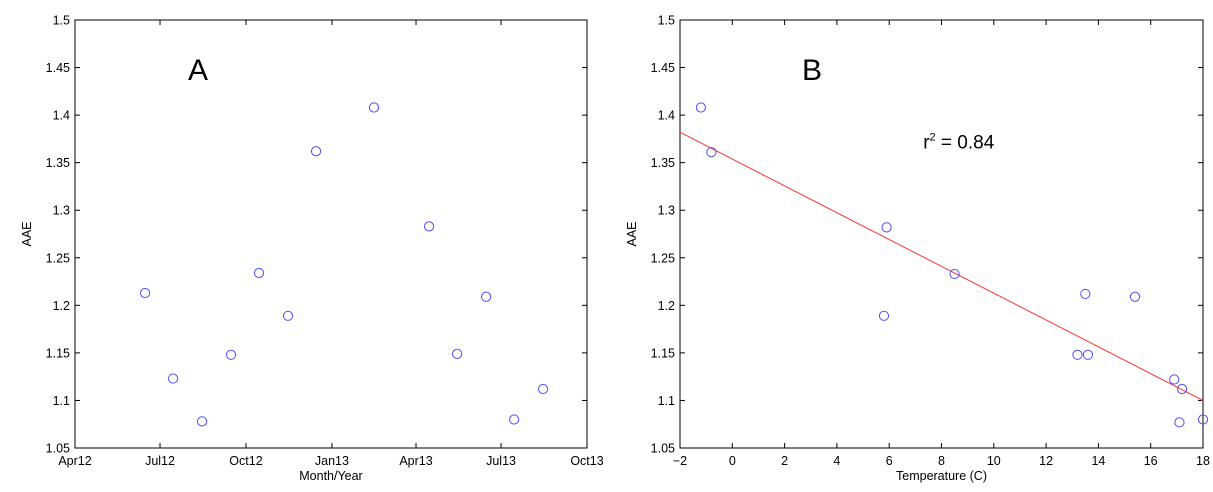 The width and height of the screenshot is (1213, 492). What do you see at coordinates (836, 461) in the screenshot?
I see `panel-b-x-tick-label: 4` at bounding box center [836, 461].